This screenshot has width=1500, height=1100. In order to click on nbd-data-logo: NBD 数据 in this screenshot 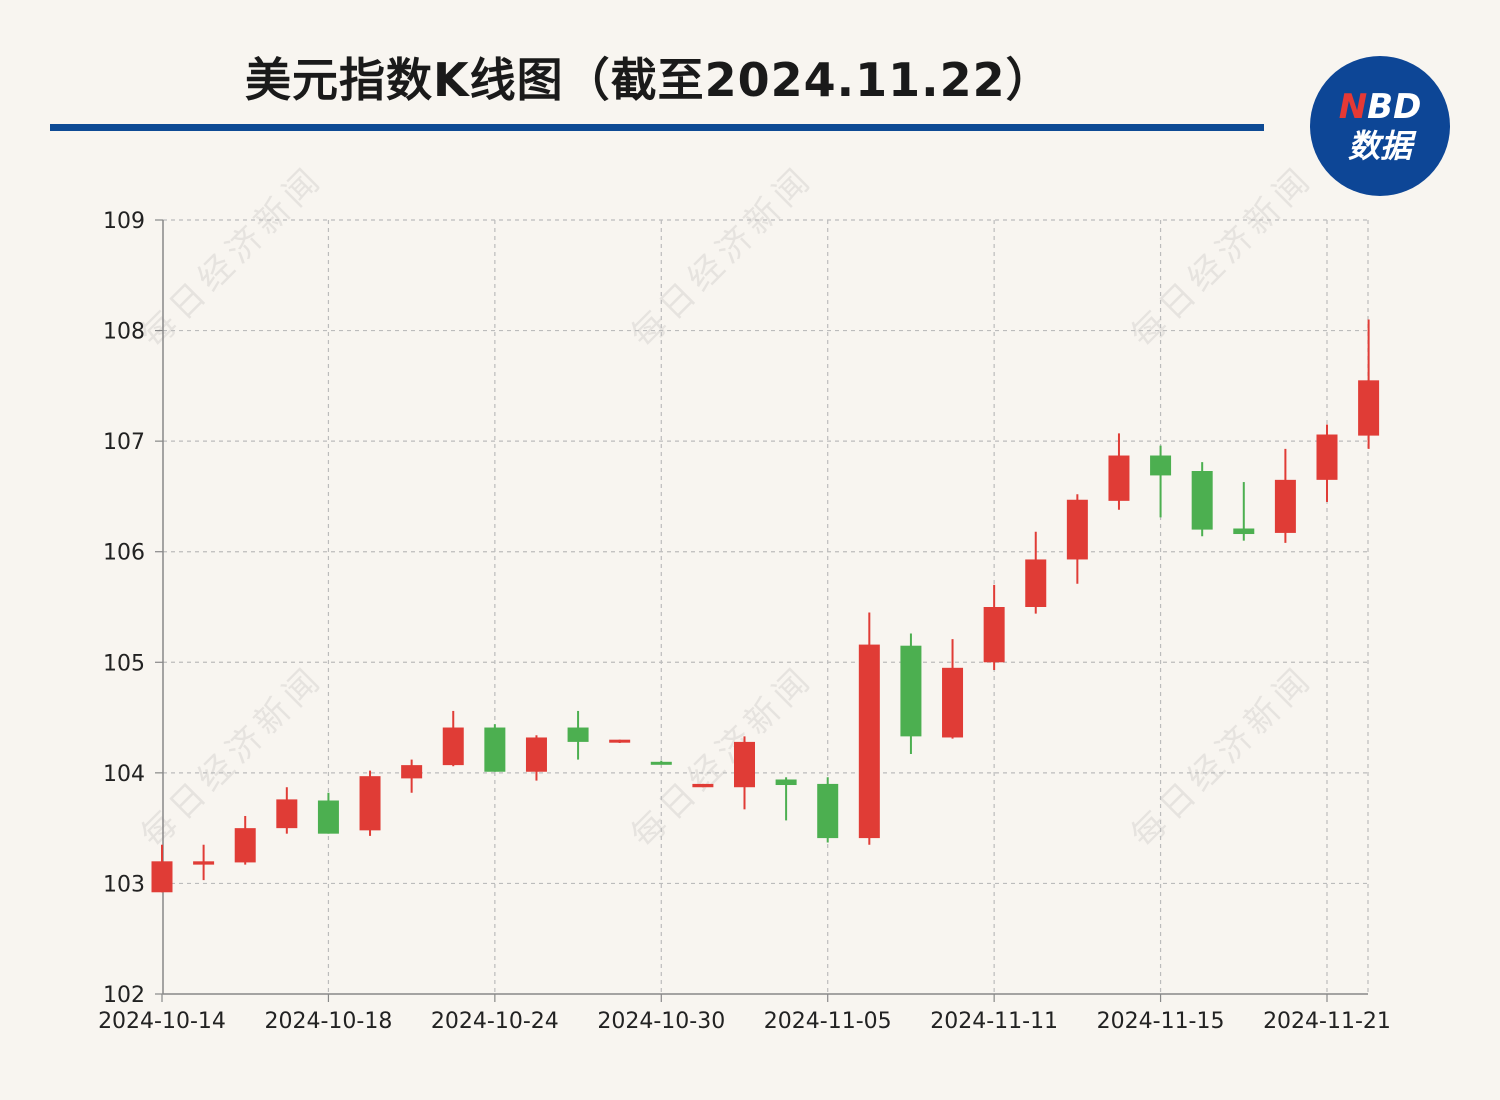, I will do `click(1380, 126)`.